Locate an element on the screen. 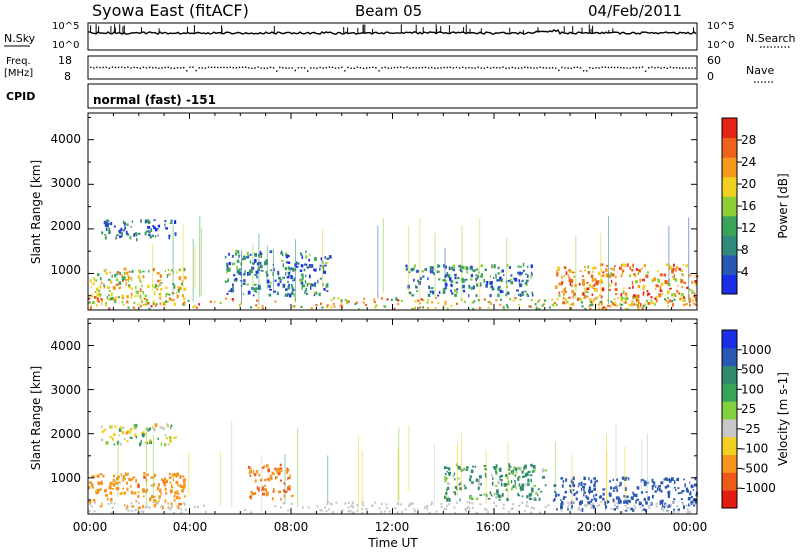 The height and width of the screenshot is (554, 800). colorbar-band is located at coordinates (729, 463).